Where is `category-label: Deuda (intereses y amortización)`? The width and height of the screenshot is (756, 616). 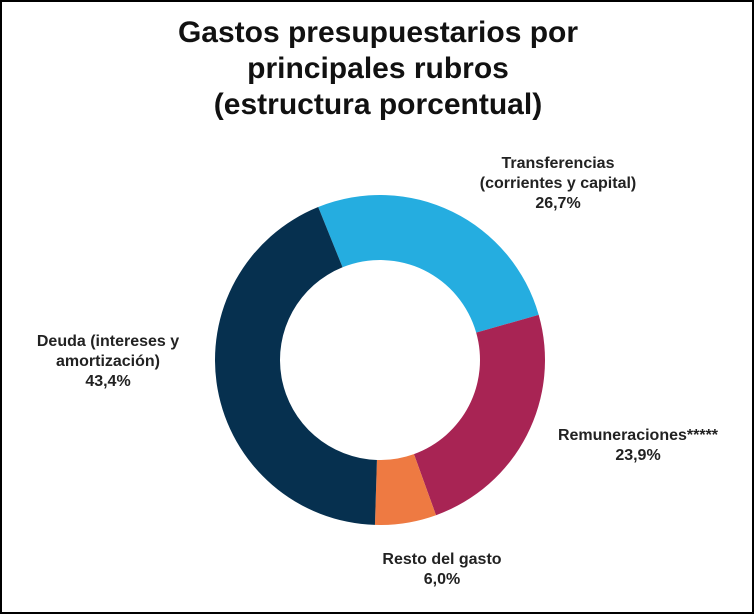
category-label: Deuda (intereses y amortización) is located at coordinates (108, 351).